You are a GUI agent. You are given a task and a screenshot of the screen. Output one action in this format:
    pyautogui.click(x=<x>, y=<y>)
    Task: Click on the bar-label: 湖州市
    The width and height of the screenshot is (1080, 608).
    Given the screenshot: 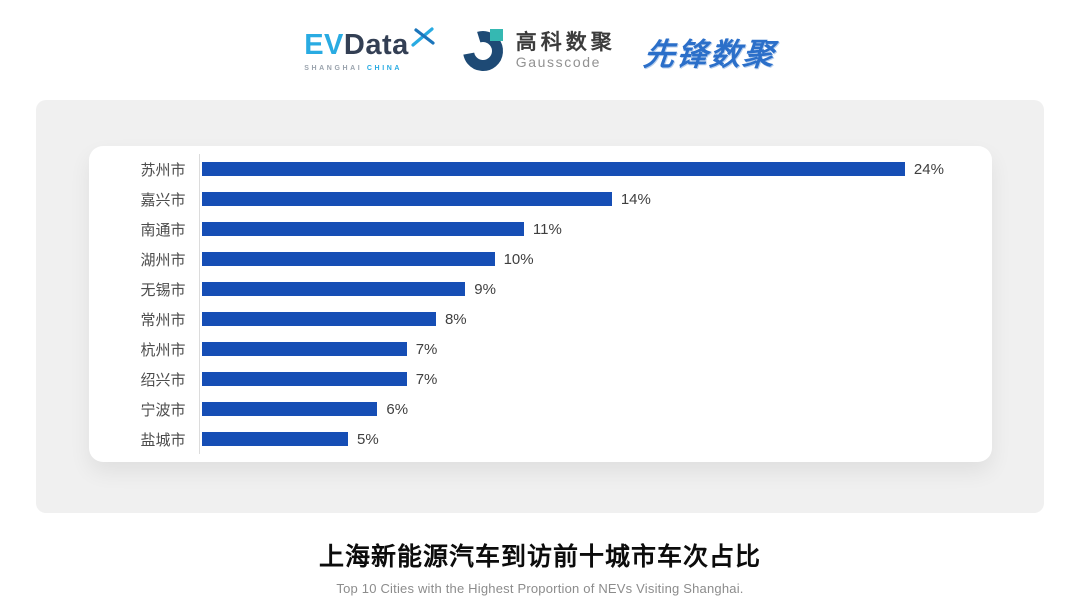 What is the action you would take?
    pyautogui.click(x=163, y=260)
    